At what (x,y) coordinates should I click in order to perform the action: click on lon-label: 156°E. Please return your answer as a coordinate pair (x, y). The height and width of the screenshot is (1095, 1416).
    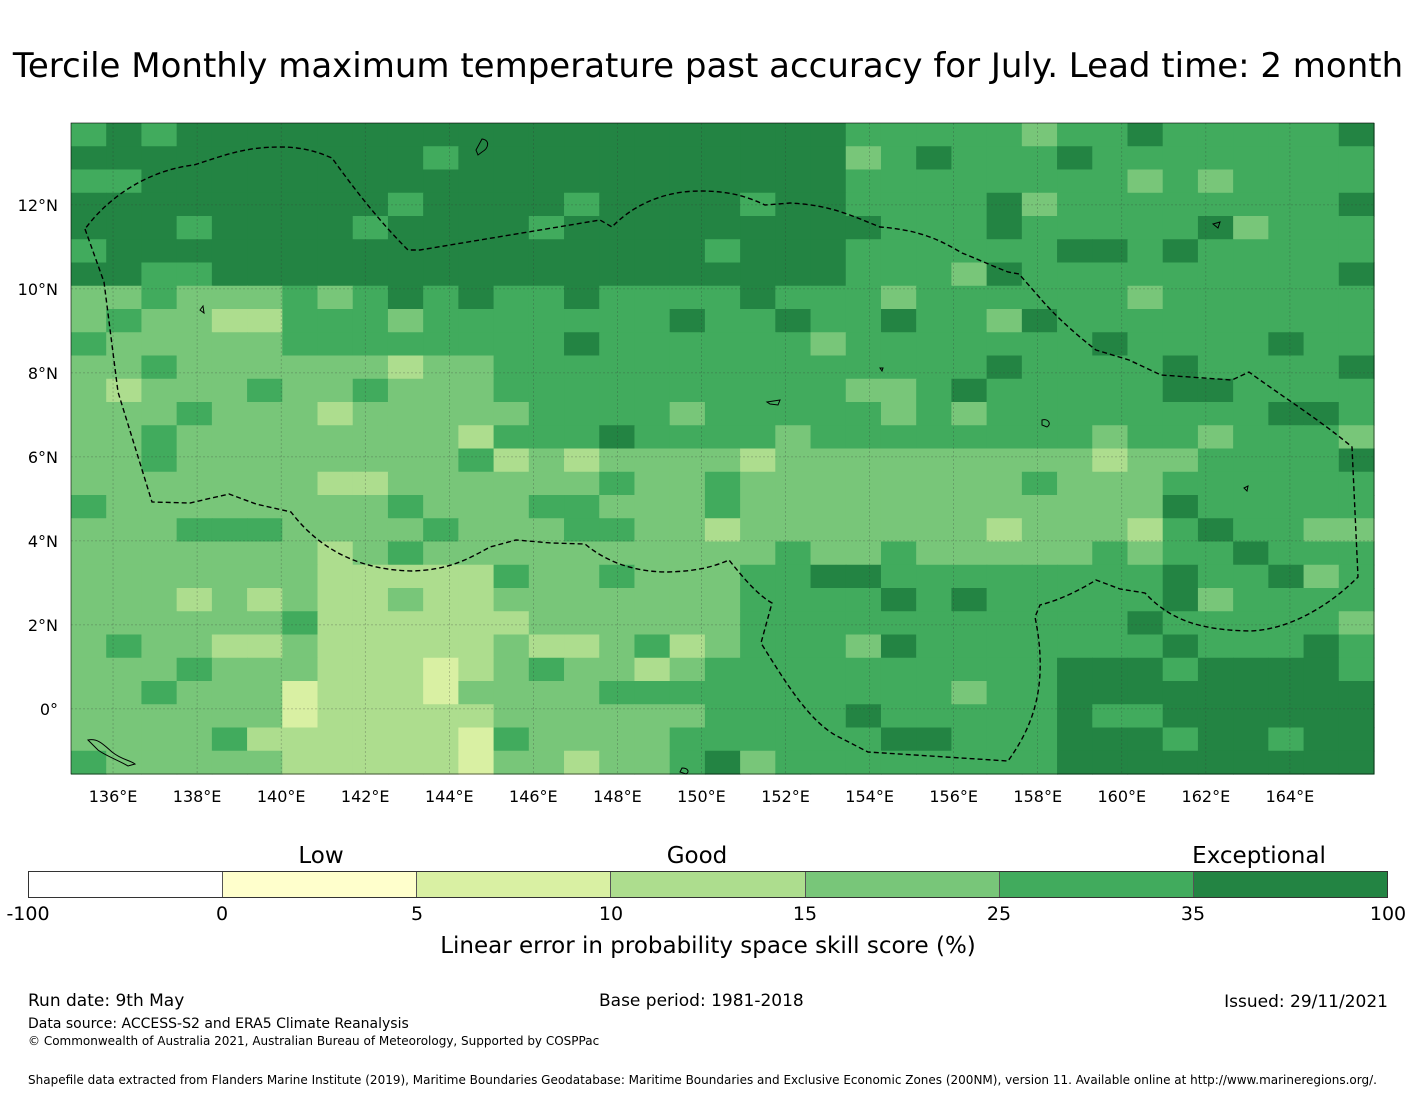
    Looking at the image, I should click on (953, 796).